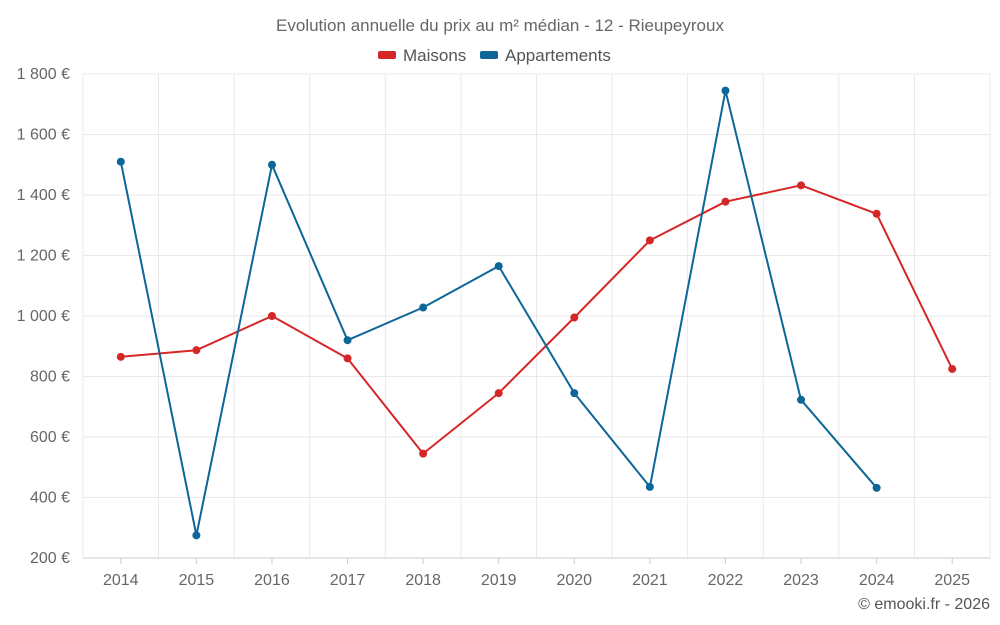  I want to click on legend-item-appartements: Appartements, so click(545, 55).